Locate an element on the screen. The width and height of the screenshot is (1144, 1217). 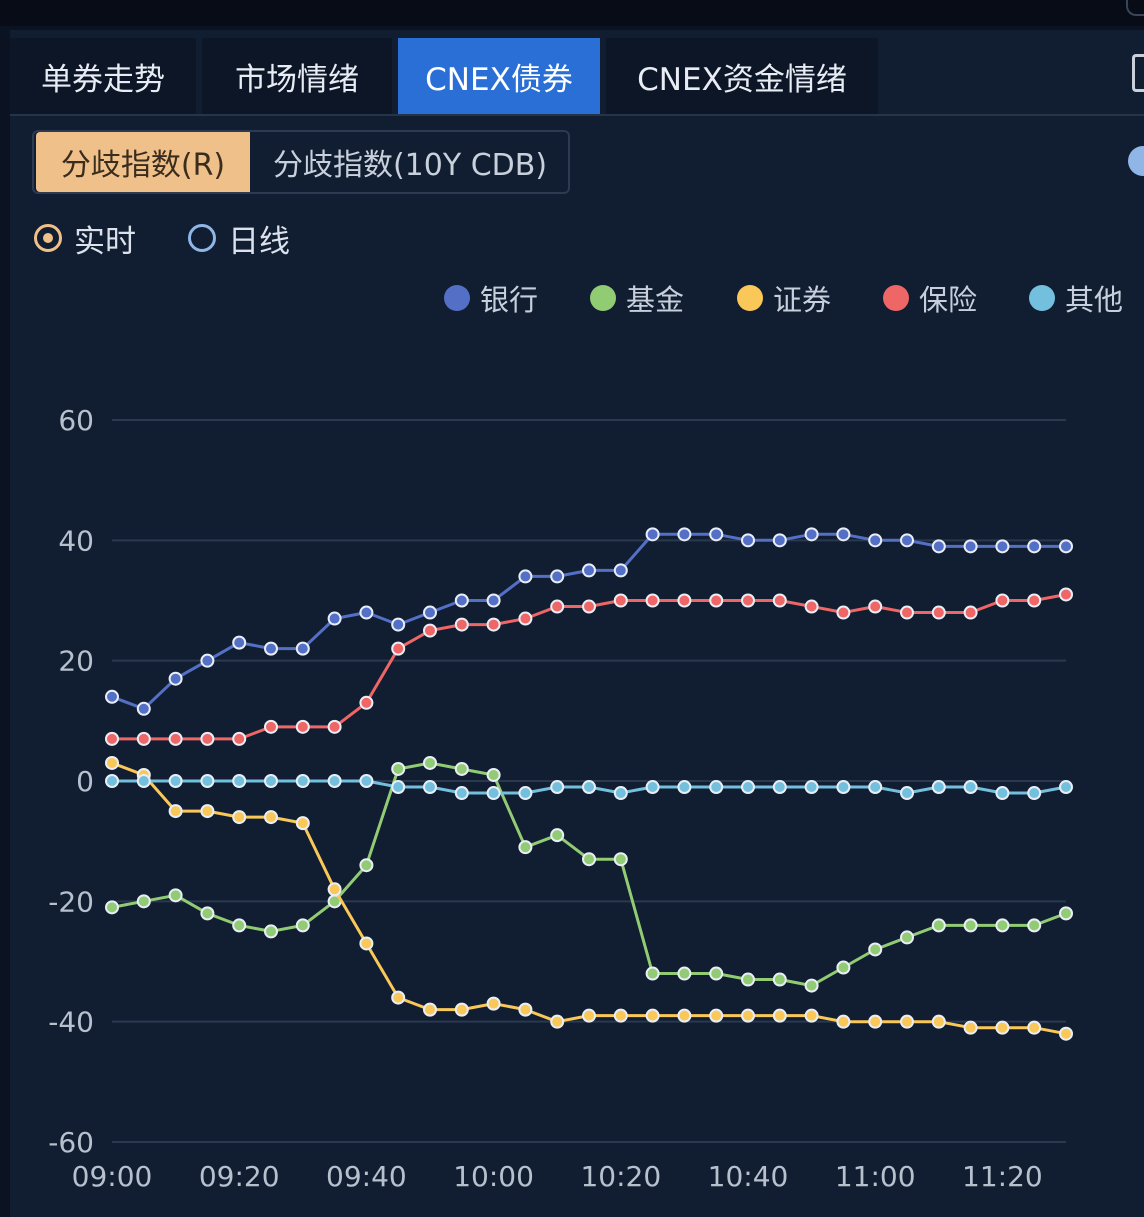
y-tick-label: 0 is located at coordinates (85, 781).